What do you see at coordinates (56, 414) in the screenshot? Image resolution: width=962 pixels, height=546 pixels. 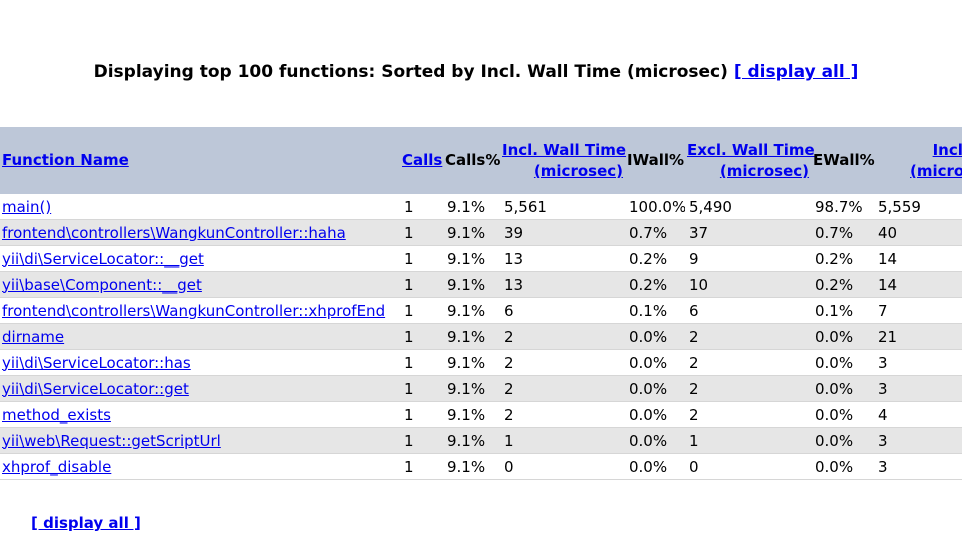 I see `function-link: method_exists` at bounding box center [56, 414].